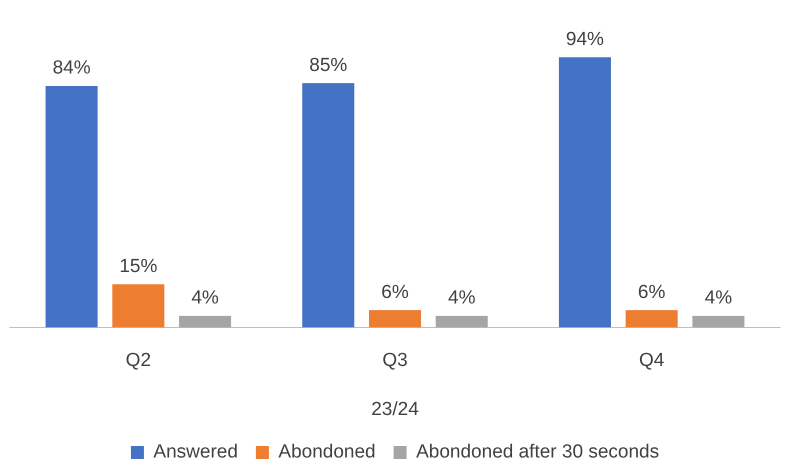  Describe the element at coordinates (395, 361) in the screenshot. I see `x-tick-label: Q3` at that location.